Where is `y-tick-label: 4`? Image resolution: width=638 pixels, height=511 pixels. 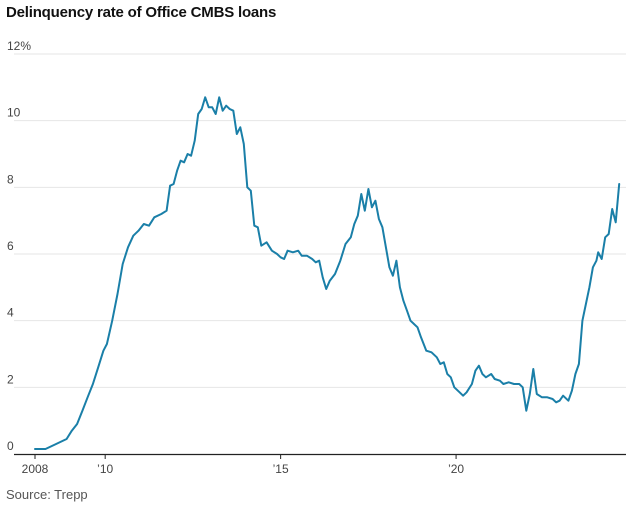
y-tick-label: 4 is located at coordinates (10, 313).